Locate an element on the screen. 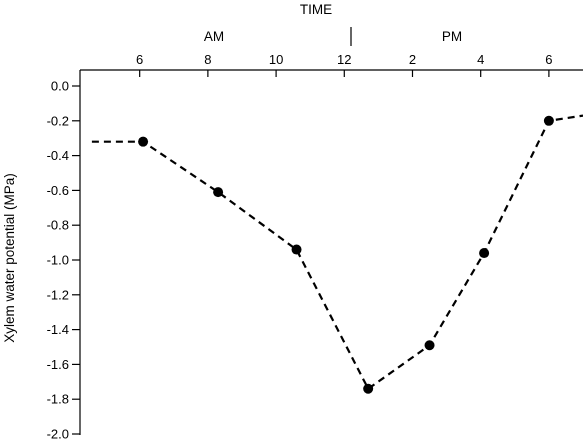 The width and height of the screenshot is (583, 444). x-tick-label: 12 is located at coordinates (344, 59).